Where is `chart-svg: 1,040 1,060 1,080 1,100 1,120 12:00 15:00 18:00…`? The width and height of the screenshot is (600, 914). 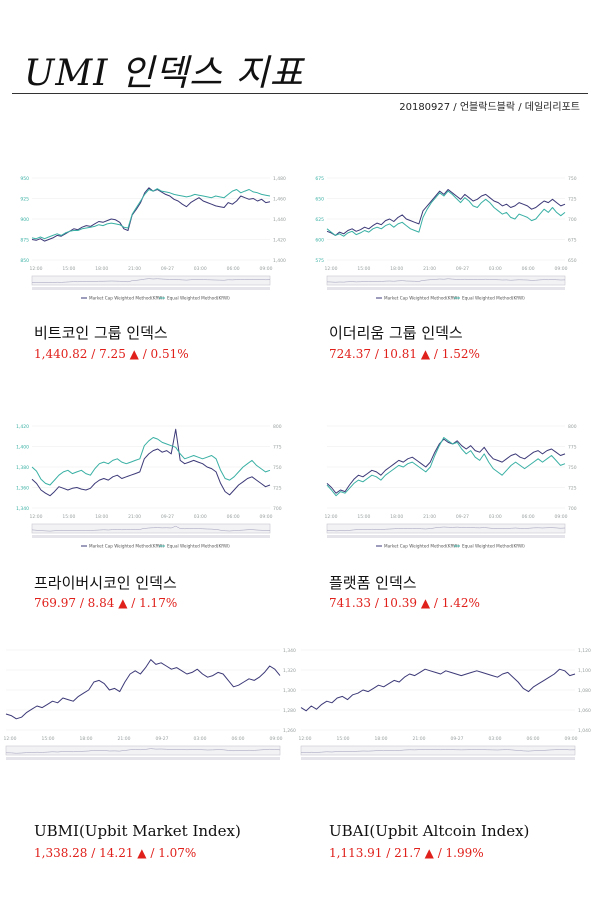
chart-svg: 1,040 1,060 1,080 1,100 1,120 12:00 15:00 18:00… is located at coordinates (445, 704).